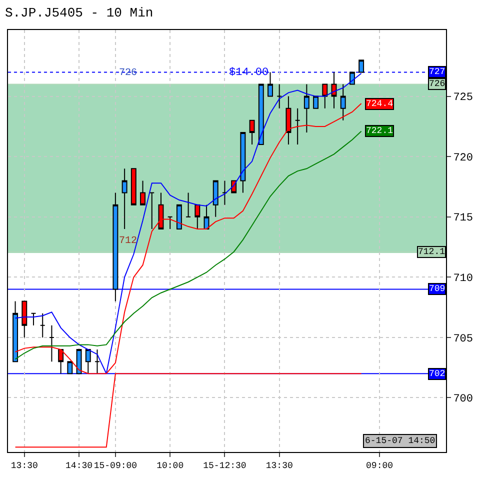 This screenshot has height=480, width=496. What do you see at coordinates (79, 465) in the screenshot?
I see `x-tick-label: 14:30` at bounding box center [79, 465].